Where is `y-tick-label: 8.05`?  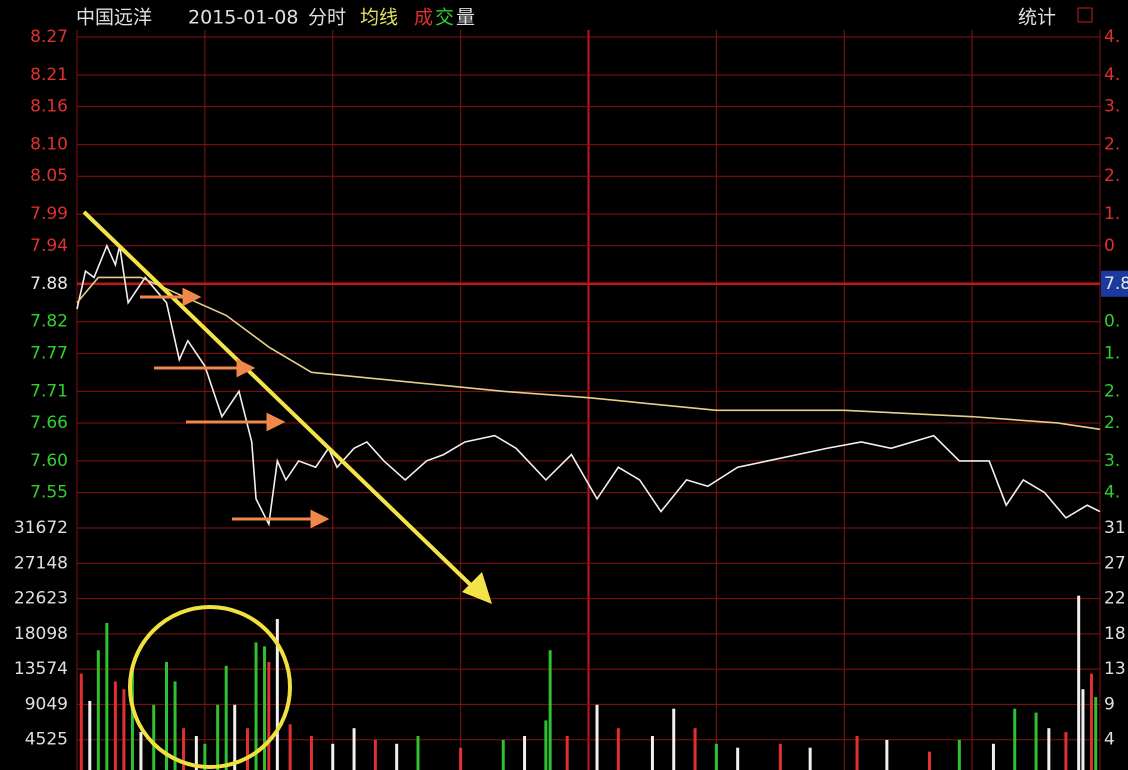 y-tick-label: 8.05 is located at coordinates (49, 176).